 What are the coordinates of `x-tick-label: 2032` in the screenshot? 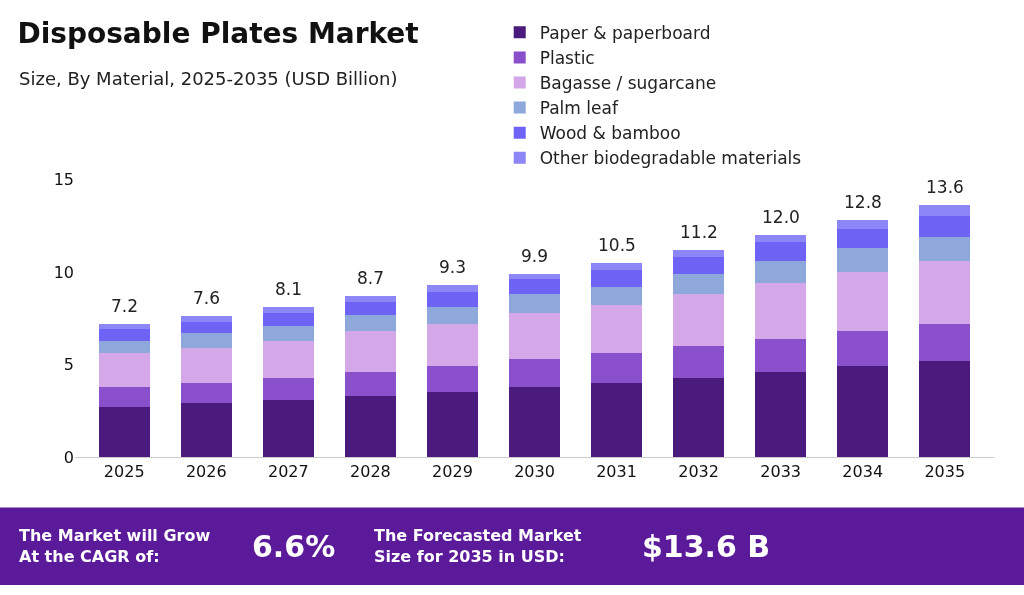 It's located at (698, 472).